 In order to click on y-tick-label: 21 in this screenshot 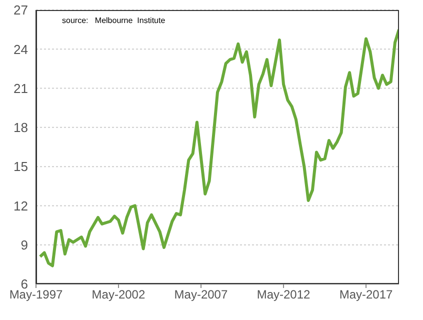, I will do `click(21, 88)`.